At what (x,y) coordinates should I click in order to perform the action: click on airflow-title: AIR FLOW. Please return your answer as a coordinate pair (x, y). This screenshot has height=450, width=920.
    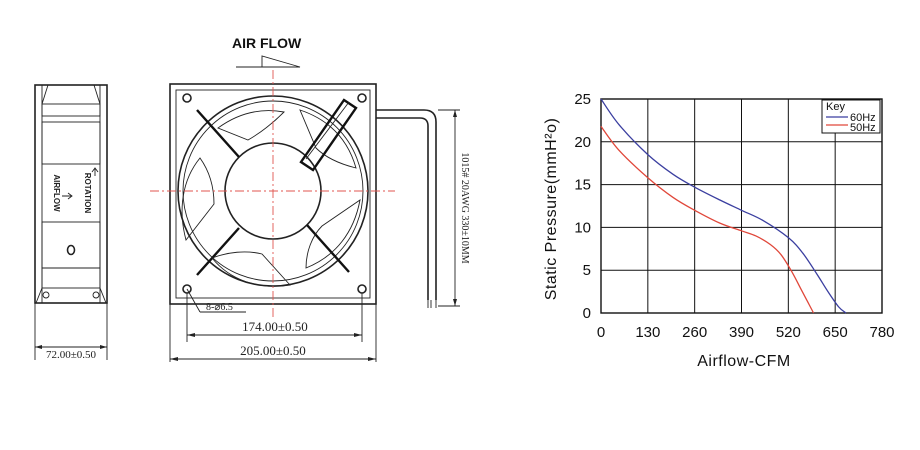
    Looking at the image, I should click on (267, 43).